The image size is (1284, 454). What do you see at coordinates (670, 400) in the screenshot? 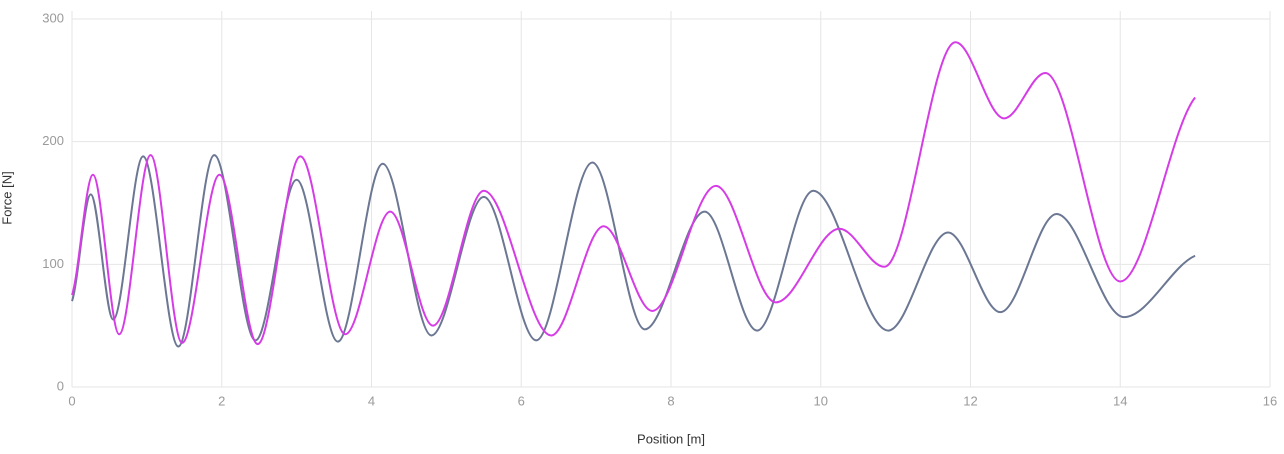
I see `x-tick-label: 8` at bounding box center [670, 400].